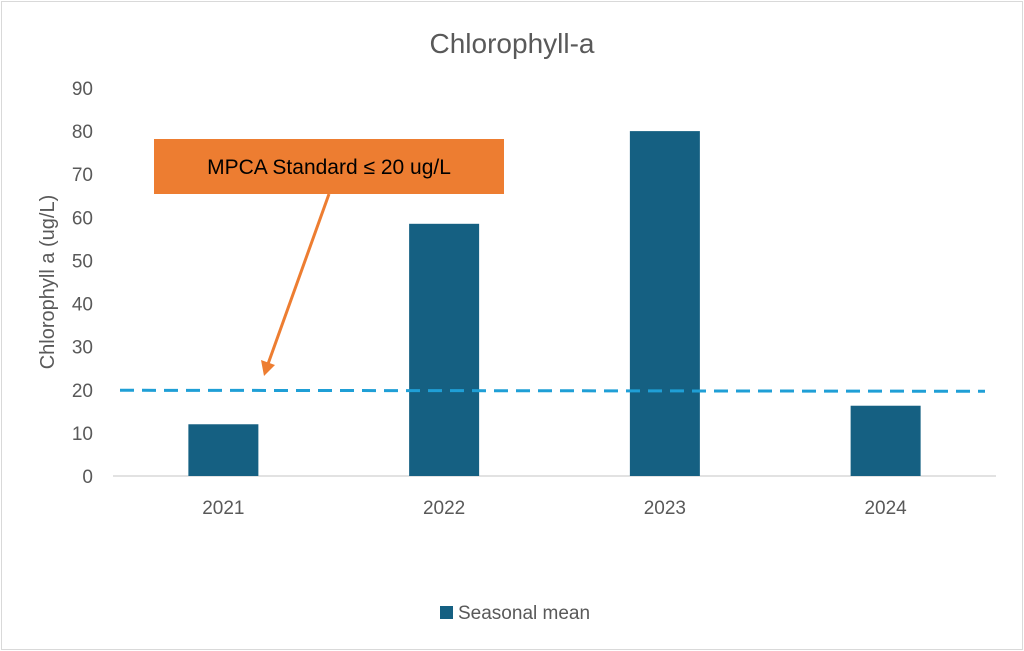 This screenshot has width=1024, height=651. Describe the element at coordinates (885, 440) in the screenshot. I see `bar-2024` at that location.